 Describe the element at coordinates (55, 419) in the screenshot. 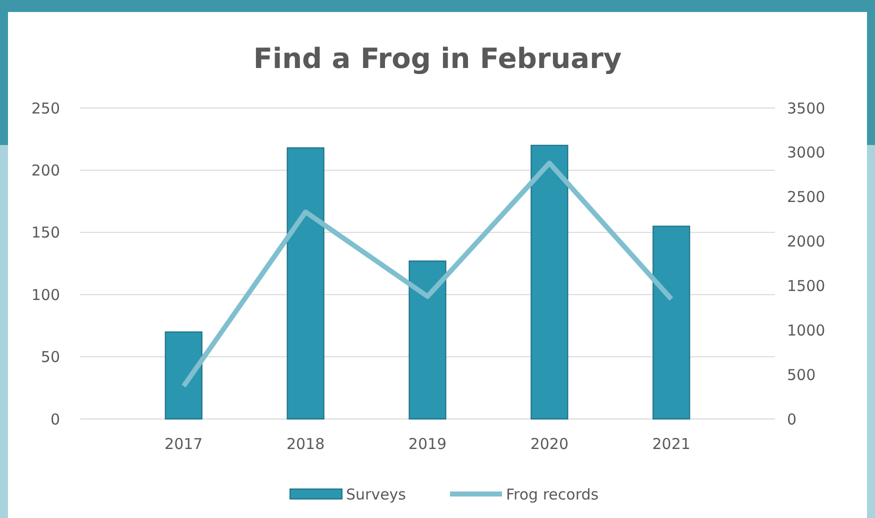

I see `y-tick-label: 0` at that location.